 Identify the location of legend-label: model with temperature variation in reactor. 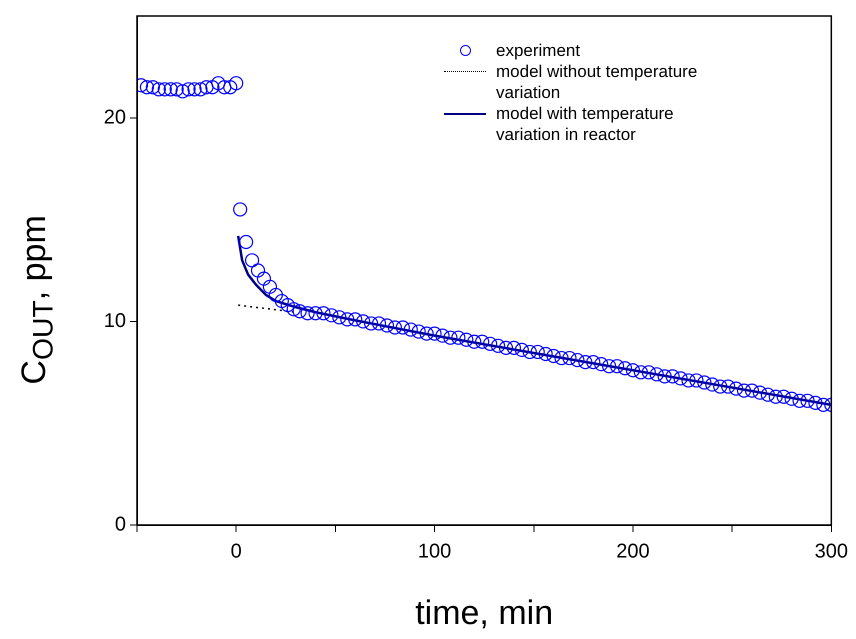
(585, 124).